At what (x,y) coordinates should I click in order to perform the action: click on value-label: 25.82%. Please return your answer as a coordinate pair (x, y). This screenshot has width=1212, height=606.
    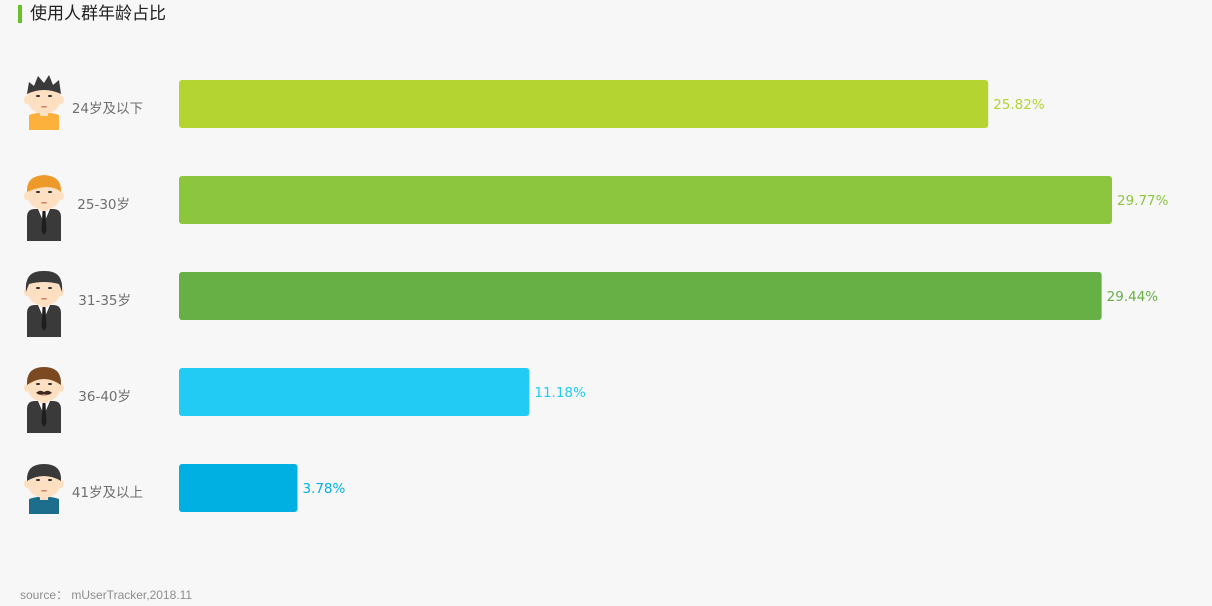
    Looking at the image, I should click on (1019, 105).